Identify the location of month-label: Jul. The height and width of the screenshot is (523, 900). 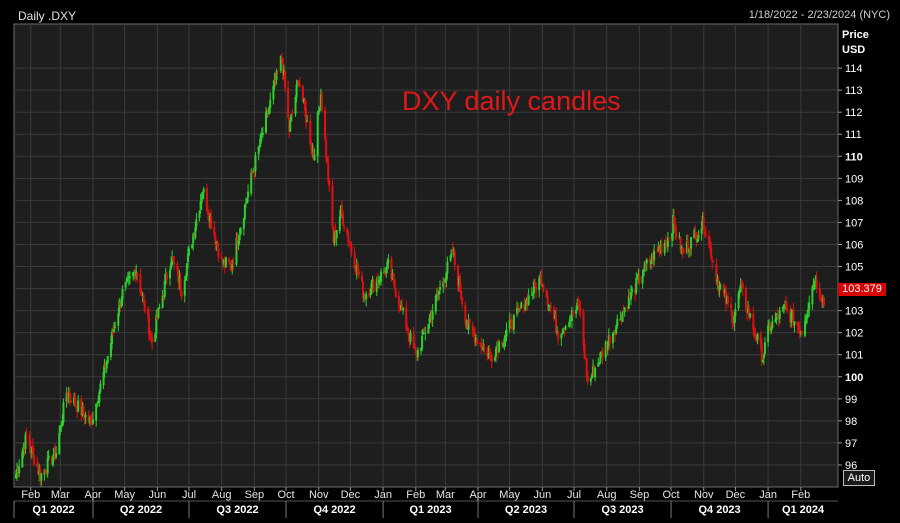
(574, 495).